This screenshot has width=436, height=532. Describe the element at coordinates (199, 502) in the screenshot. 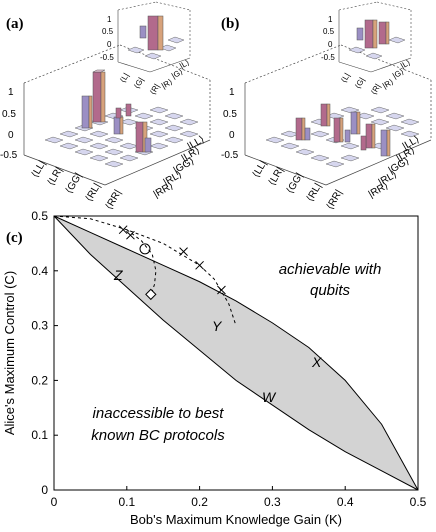

I see `x-tick-label: 0.2` at that location.